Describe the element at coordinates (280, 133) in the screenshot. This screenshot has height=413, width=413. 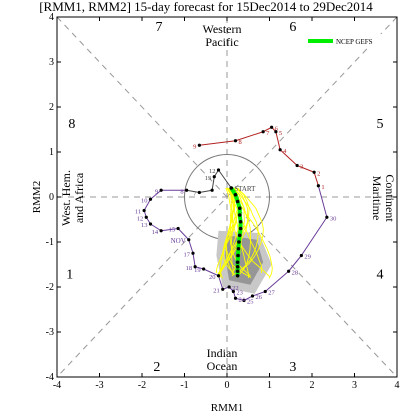
I see `observed-point-label: 5` at that location.